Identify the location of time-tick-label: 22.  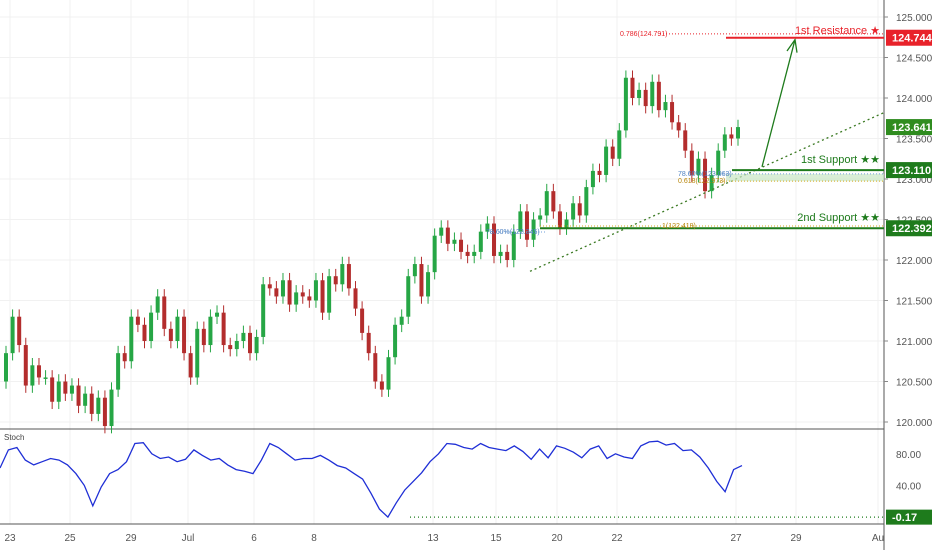
(617, 538).